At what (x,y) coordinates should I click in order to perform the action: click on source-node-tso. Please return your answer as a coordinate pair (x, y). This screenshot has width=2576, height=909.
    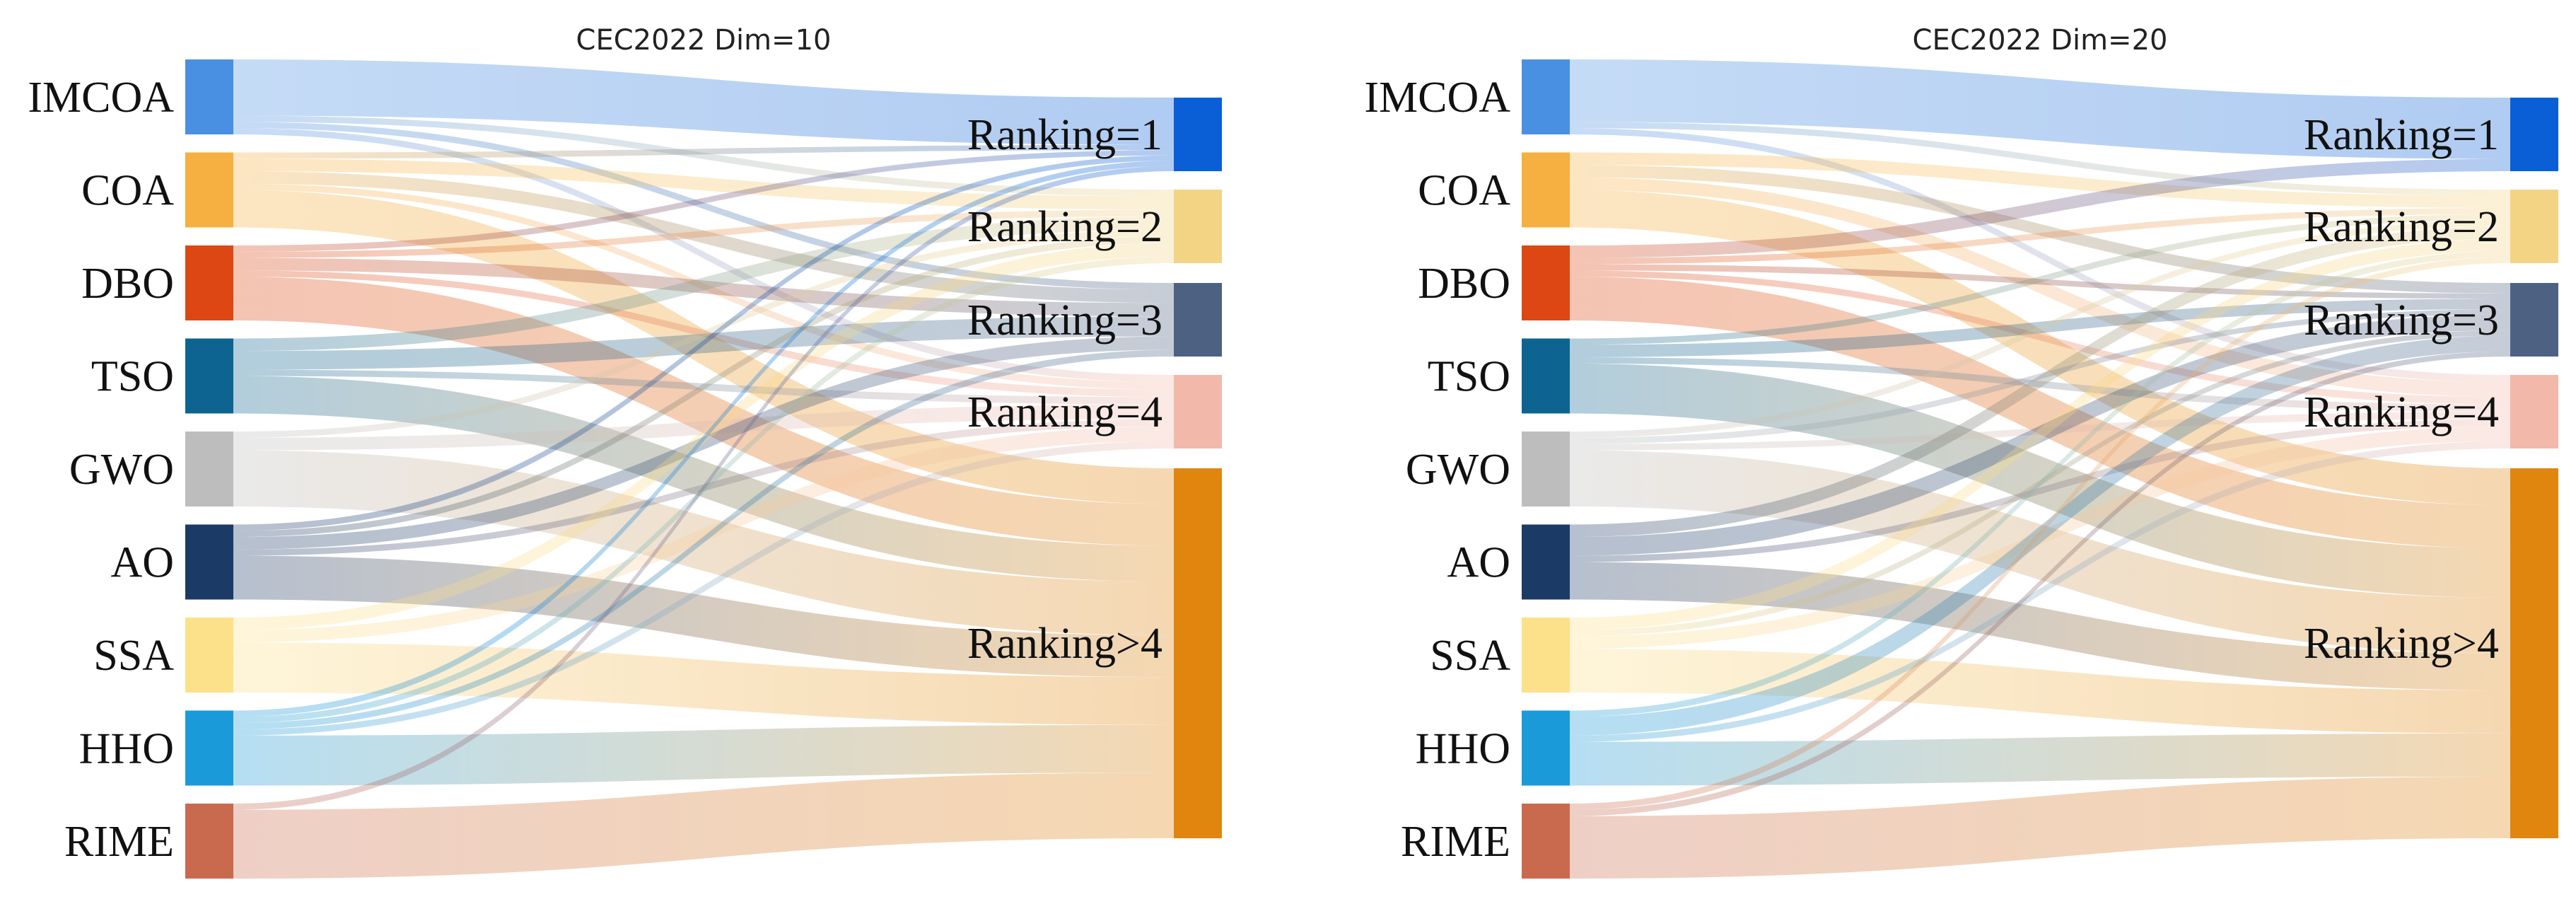
    Looking at the image, I should click on (1546, 376).